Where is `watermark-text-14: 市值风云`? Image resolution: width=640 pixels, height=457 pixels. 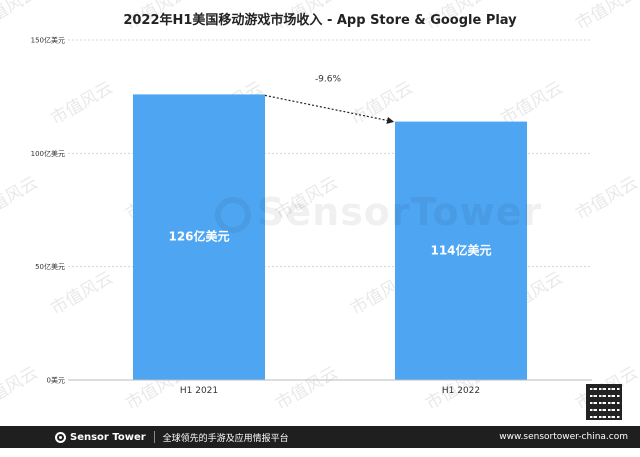 watermark-text-14: 市值风云 is located at coordinates (606, 198).